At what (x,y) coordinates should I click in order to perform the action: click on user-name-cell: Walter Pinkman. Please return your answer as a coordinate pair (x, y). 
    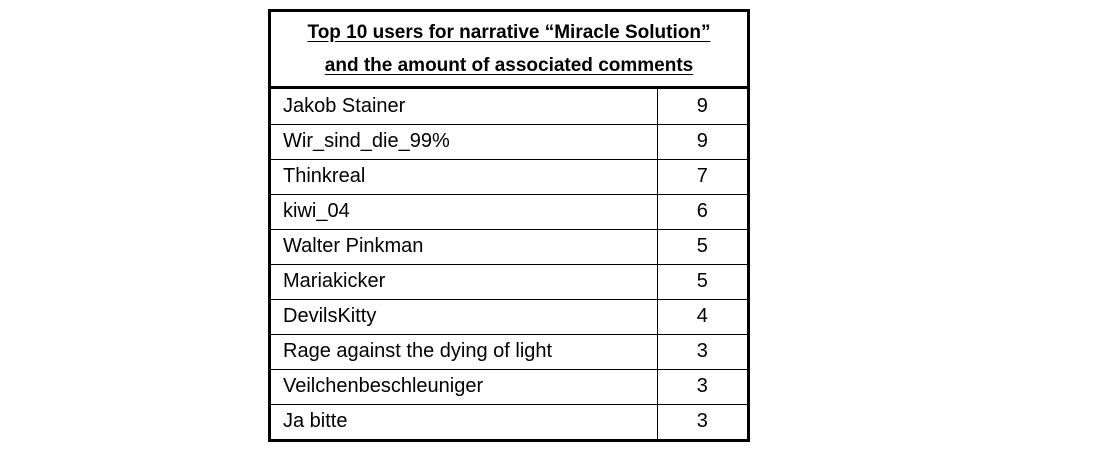
    Looking at the image, I should click on (464, 247).